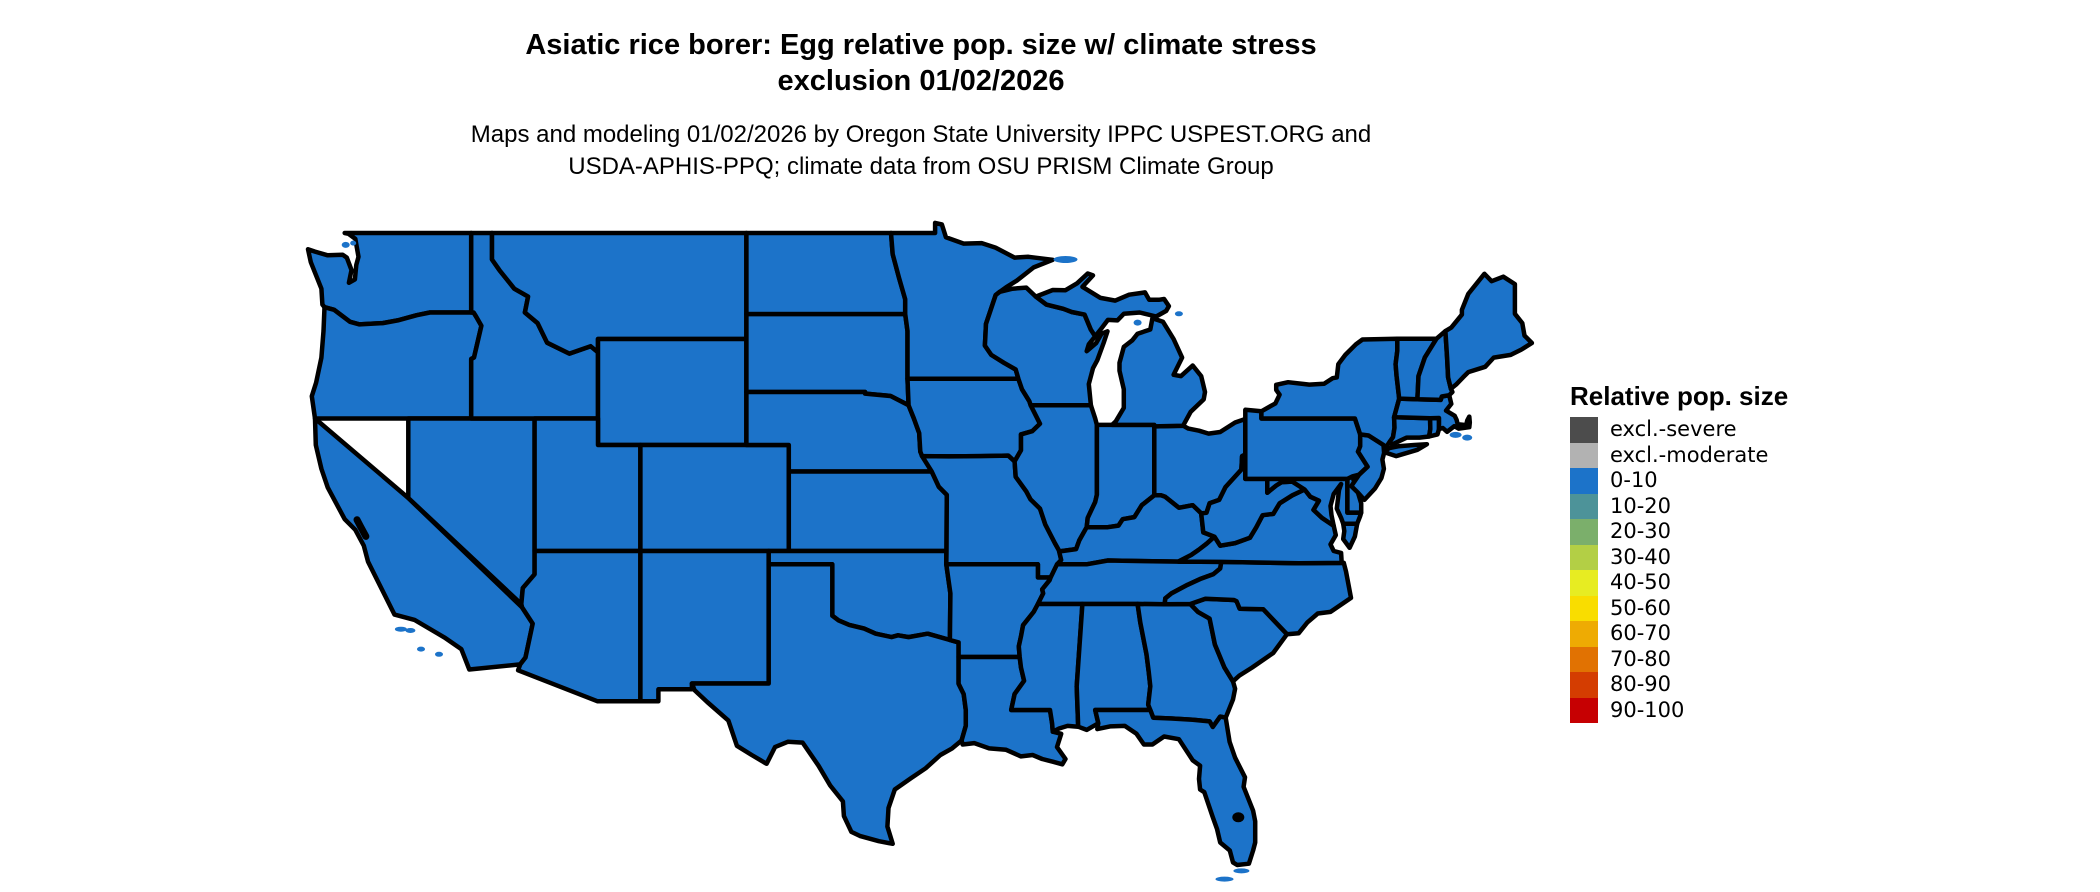 This screenshot has height=892, width=2100. What do you see at coordinates (1679, 557) in the screenshot?
I see `legend-item-30-40: 30-40` at bounding box center [1679, 557].